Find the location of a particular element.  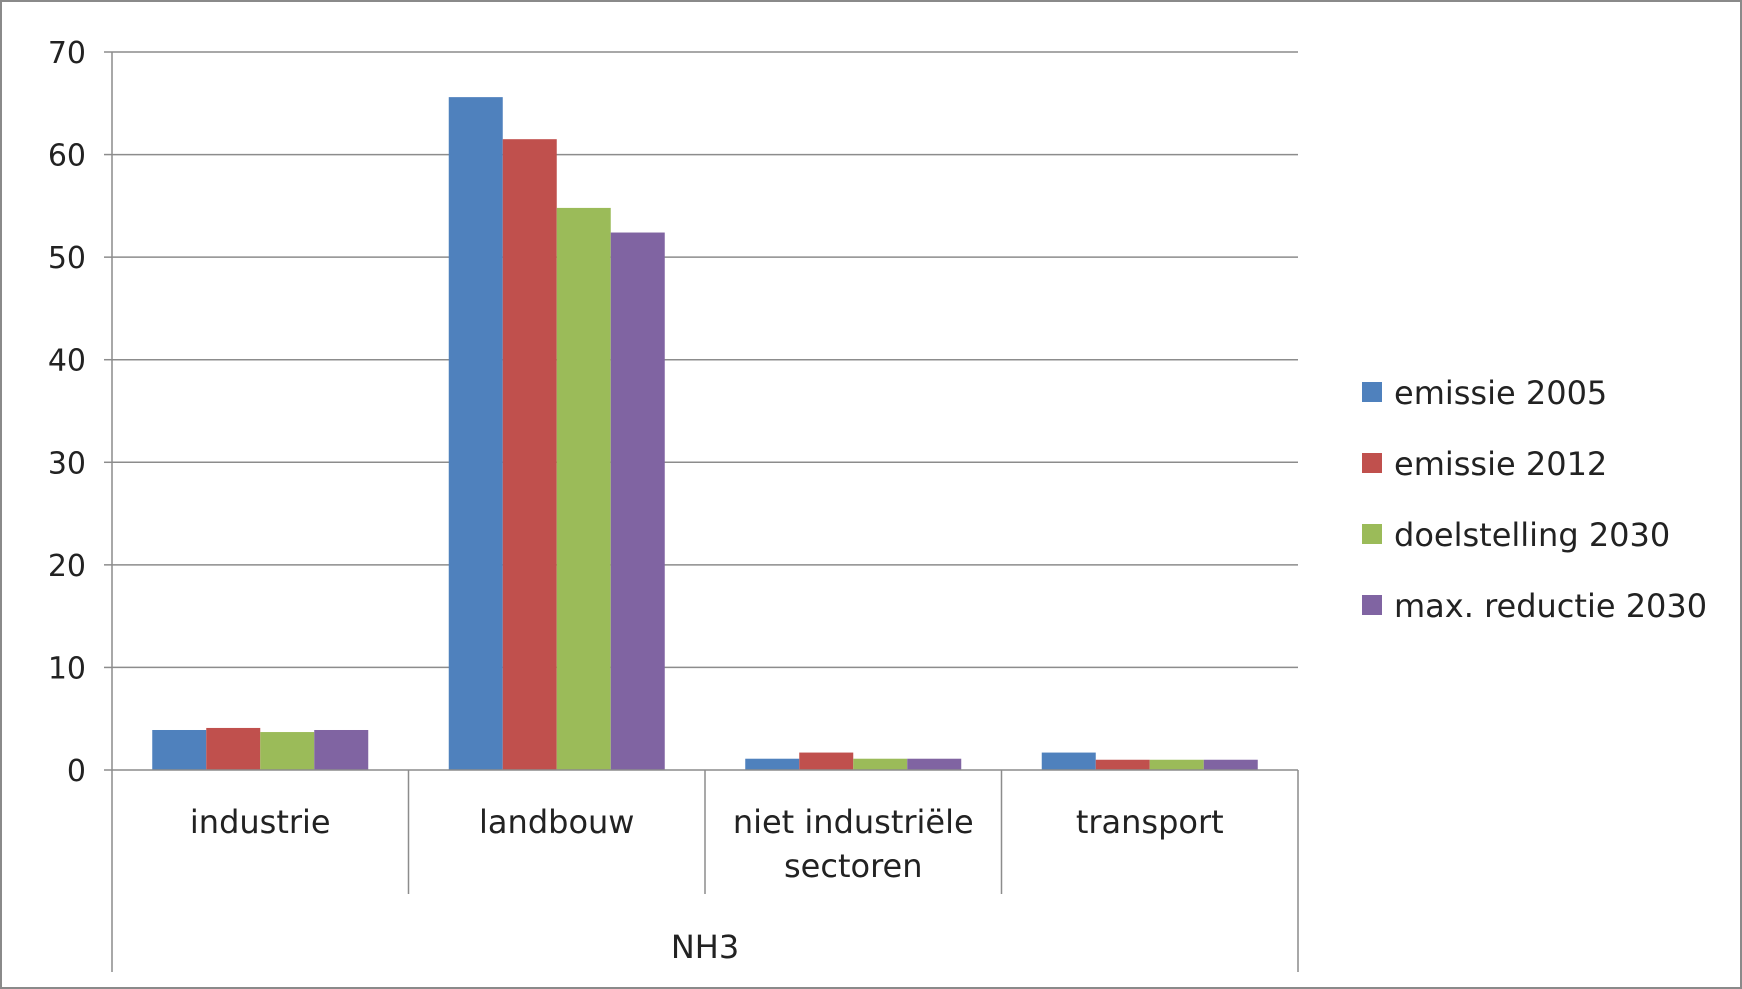

legend-entry-label: emissie 2005 is located at coordinates (1500, 393).